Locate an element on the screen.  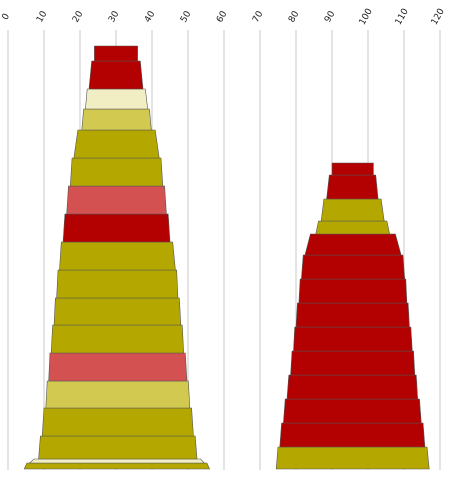
x-tick-label: 100 is located at coordinates (366, 17).